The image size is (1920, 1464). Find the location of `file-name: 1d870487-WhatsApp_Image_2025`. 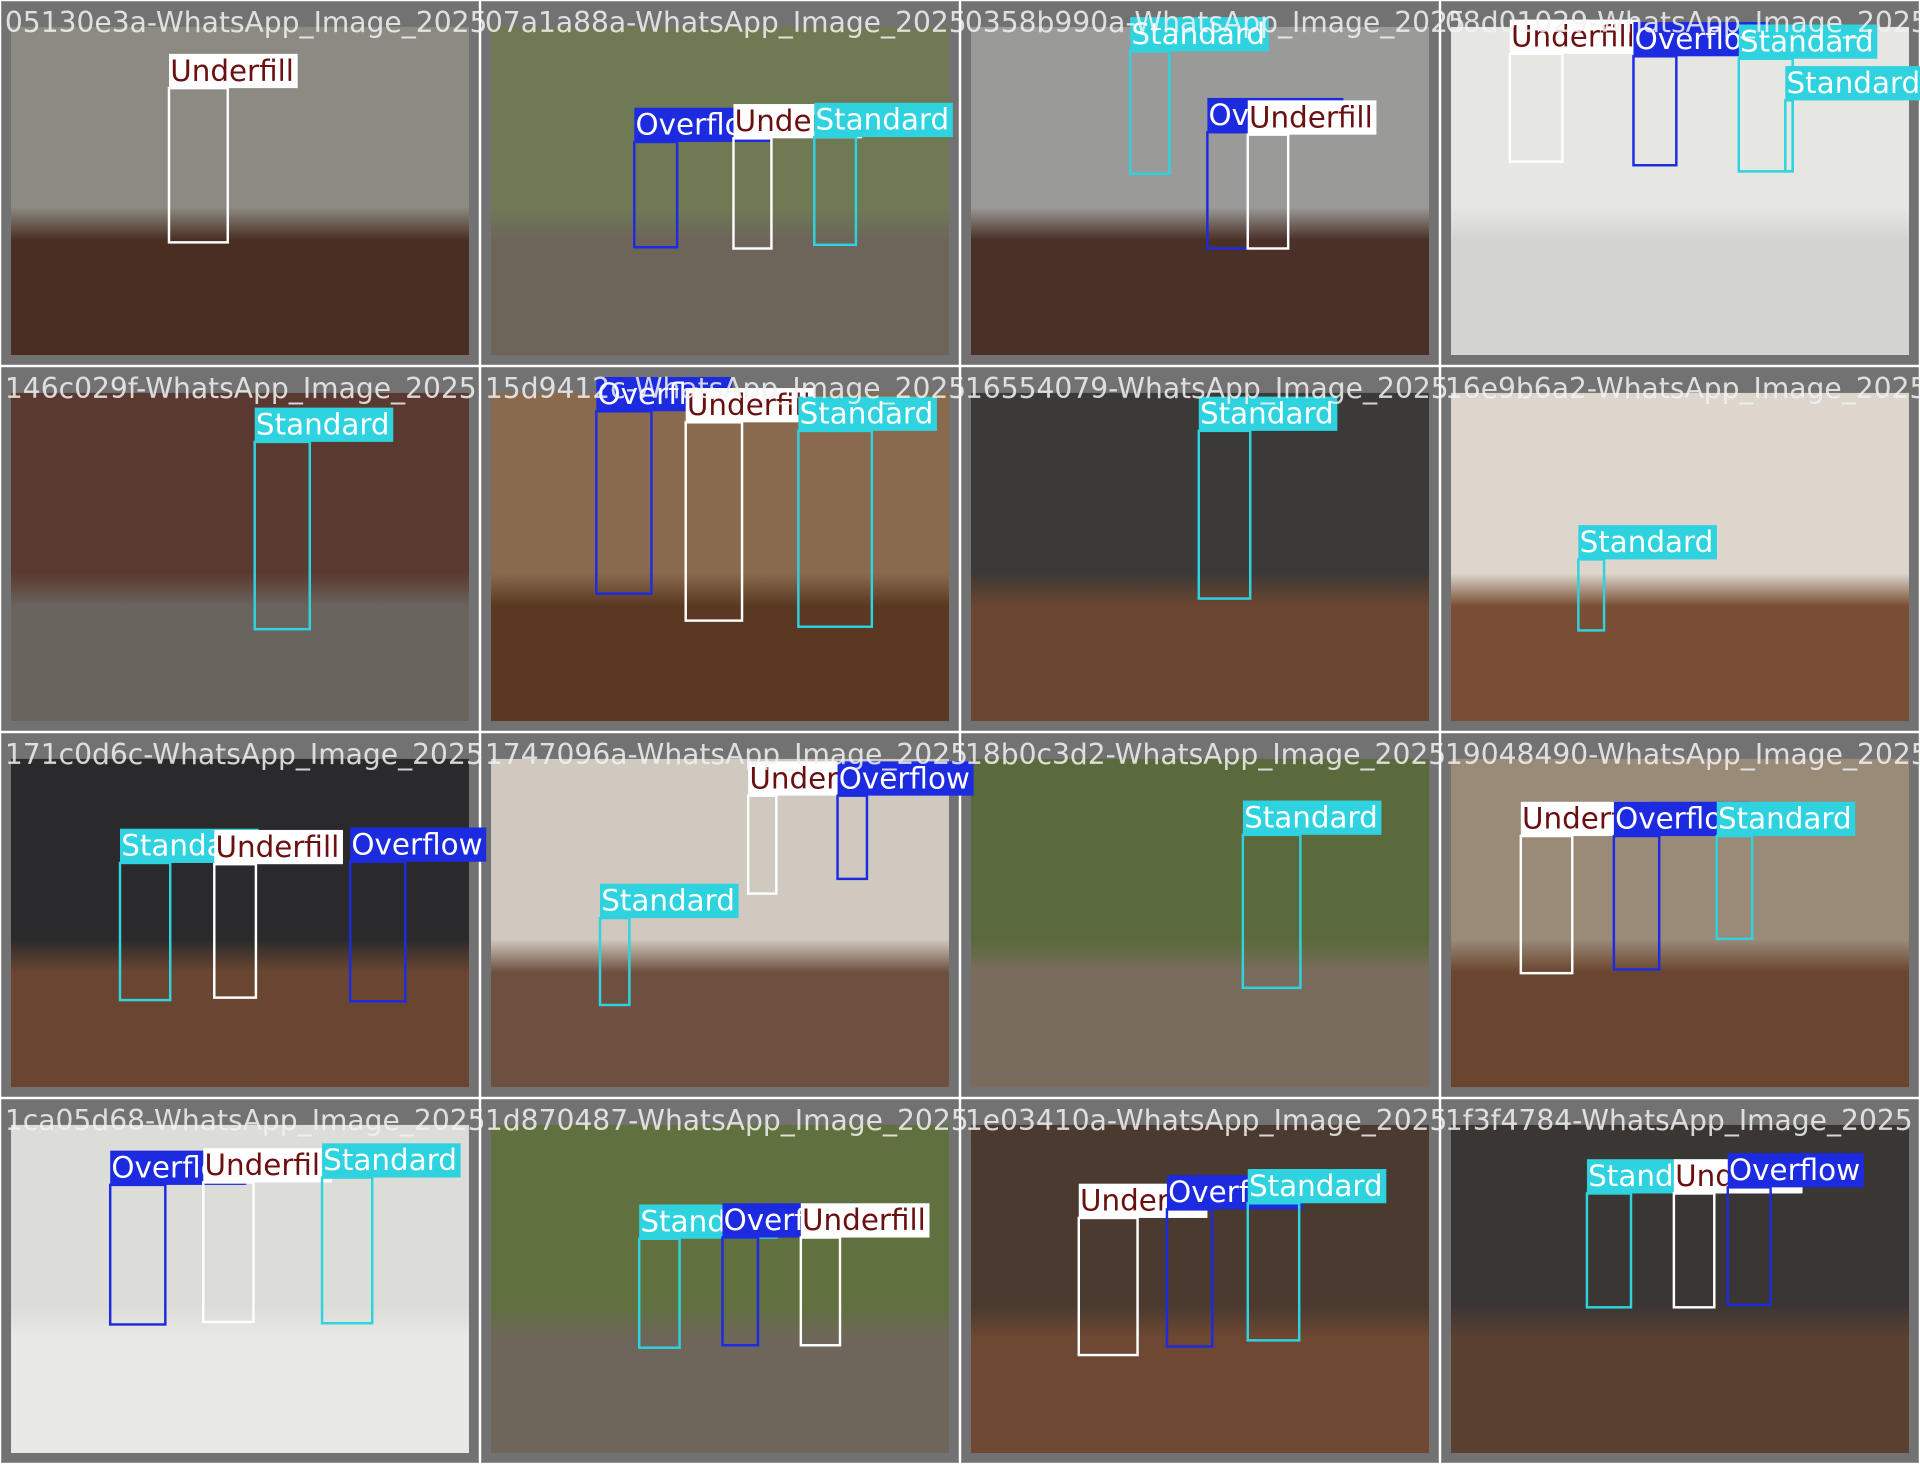

file-name: 1d870487-WhatsApp_Image_2025 is located at coordinates (727, 1120).